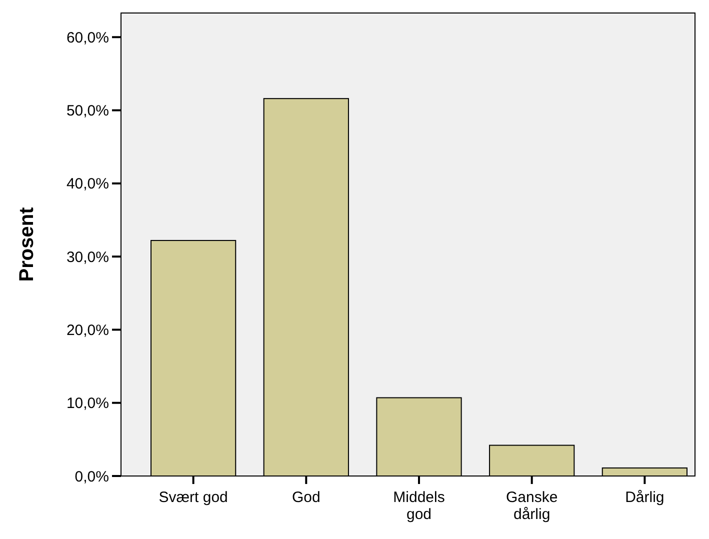 This screenshot has height=539, width=709. I want to click on y-tick-label: 50,0%, so click(87, 111).